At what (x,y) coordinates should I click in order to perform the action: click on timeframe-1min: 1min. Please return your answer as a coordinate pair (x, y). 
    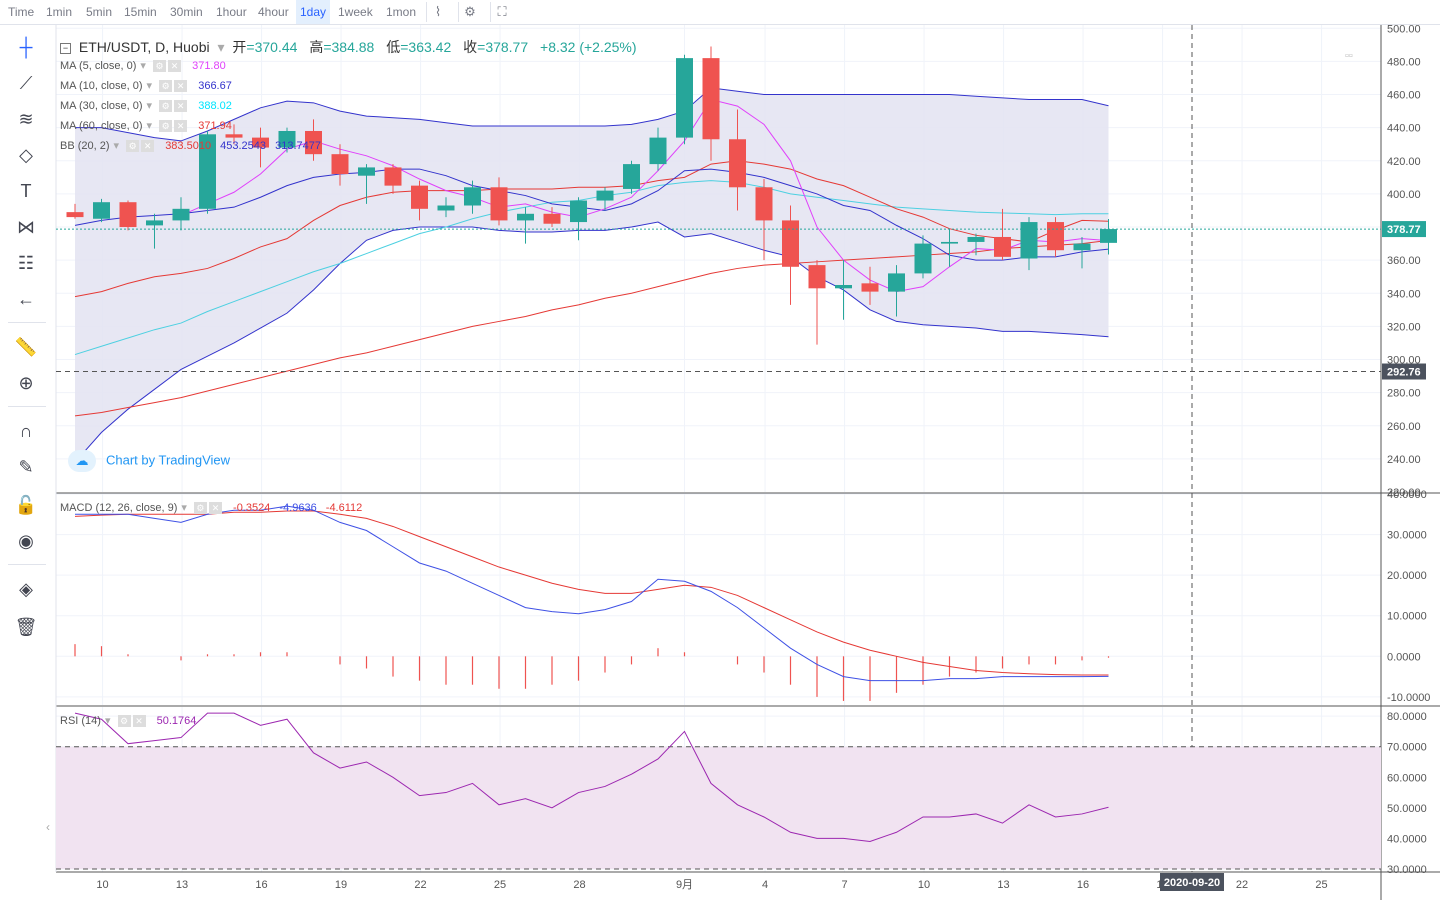
    Looking at the image, I should click on (59, 12).